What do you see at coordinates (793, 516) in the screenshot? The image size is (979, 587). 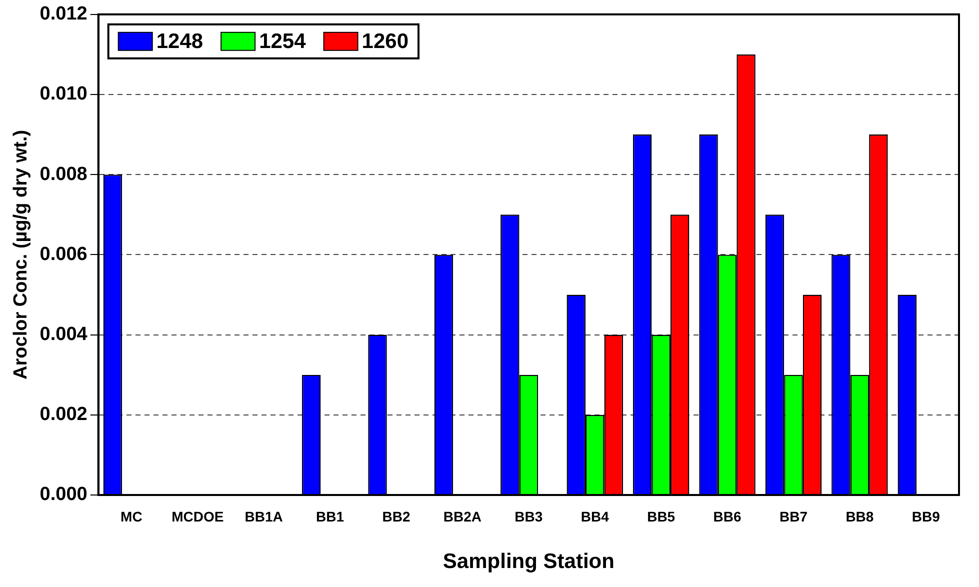 I see `x-tick-label: BB7` at bounding box center [793, 516].